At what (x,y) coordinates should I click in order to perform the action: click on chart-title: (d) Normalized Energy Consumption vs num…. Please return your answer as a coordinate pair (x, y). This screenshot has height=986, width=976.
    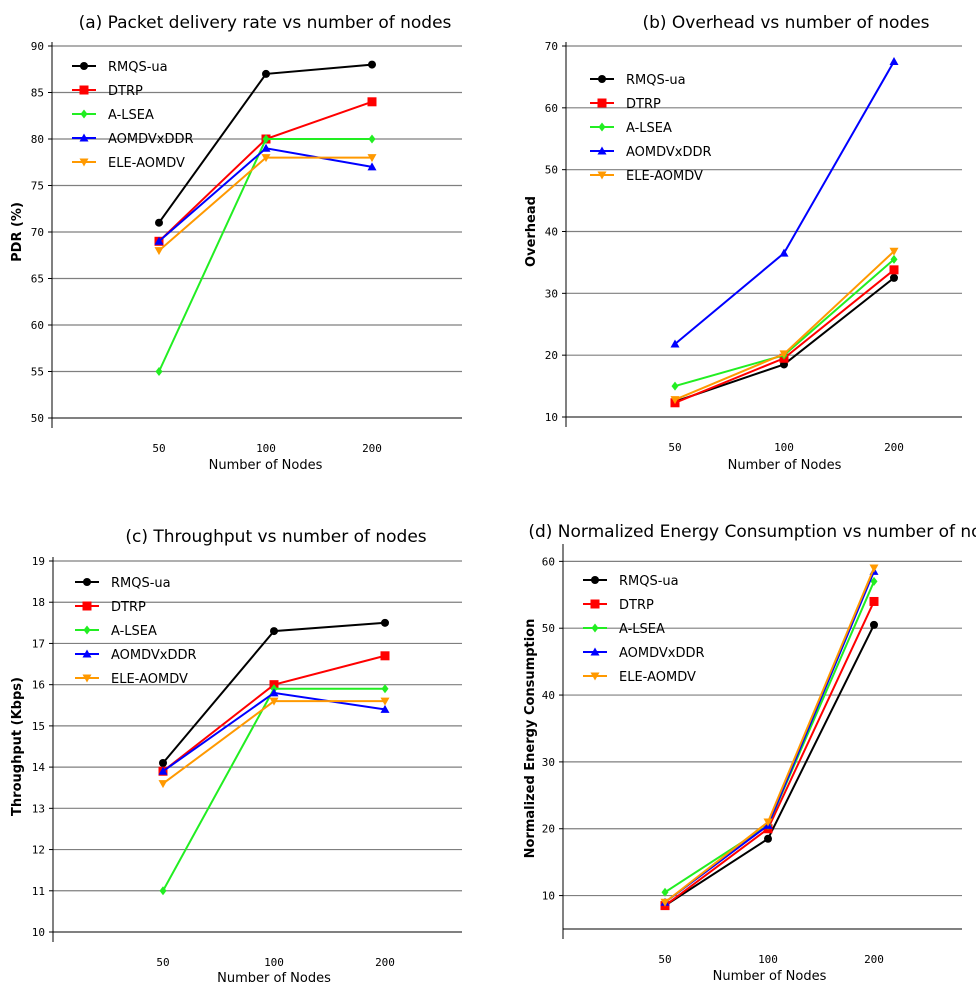
    Looking at the image, I should click on (752, 532).